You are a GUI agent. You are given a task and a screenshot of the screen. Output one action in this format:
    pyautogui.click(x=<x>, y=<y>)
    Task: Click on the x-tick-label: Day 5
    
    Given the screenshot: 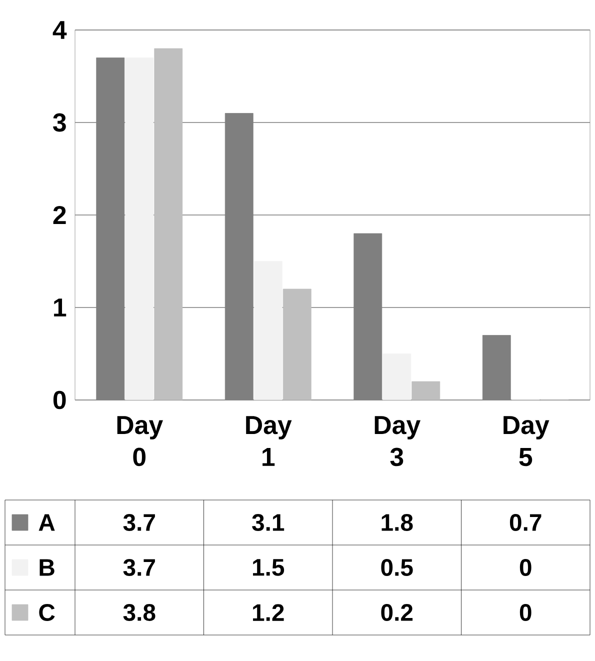 What is the action you would take?
    pyautogui.click(x=527, y=441)
    